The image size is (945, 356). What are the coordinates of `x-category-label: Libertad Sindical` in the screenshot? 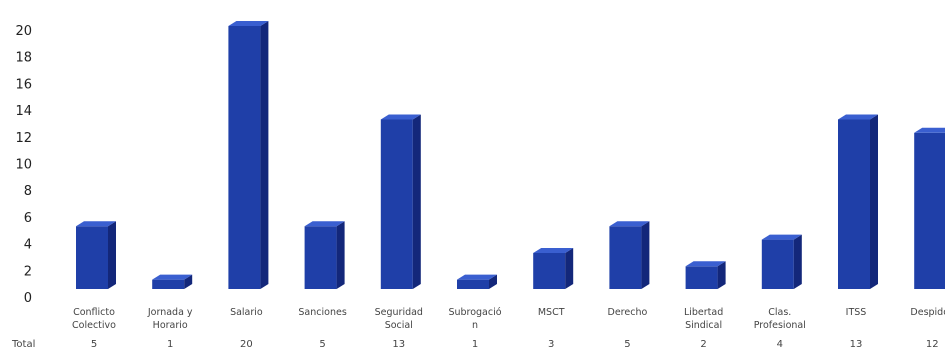 It's located at (703, 319).